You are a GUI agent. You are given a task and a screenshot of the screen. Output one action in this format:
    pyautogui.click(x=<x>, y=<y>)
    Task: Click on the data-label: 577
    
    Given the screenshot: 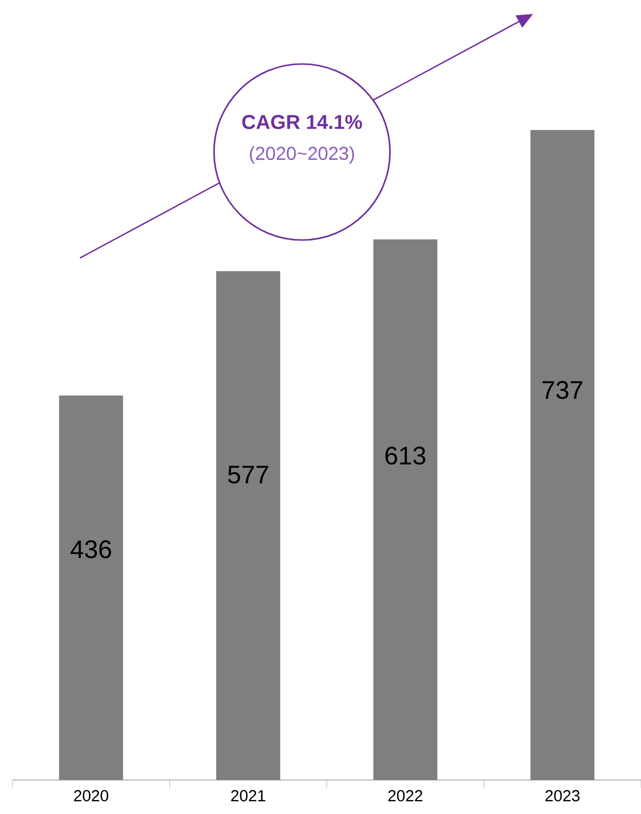 What is the action you would take?
    pyautogui.click(x=248, y=475)
    